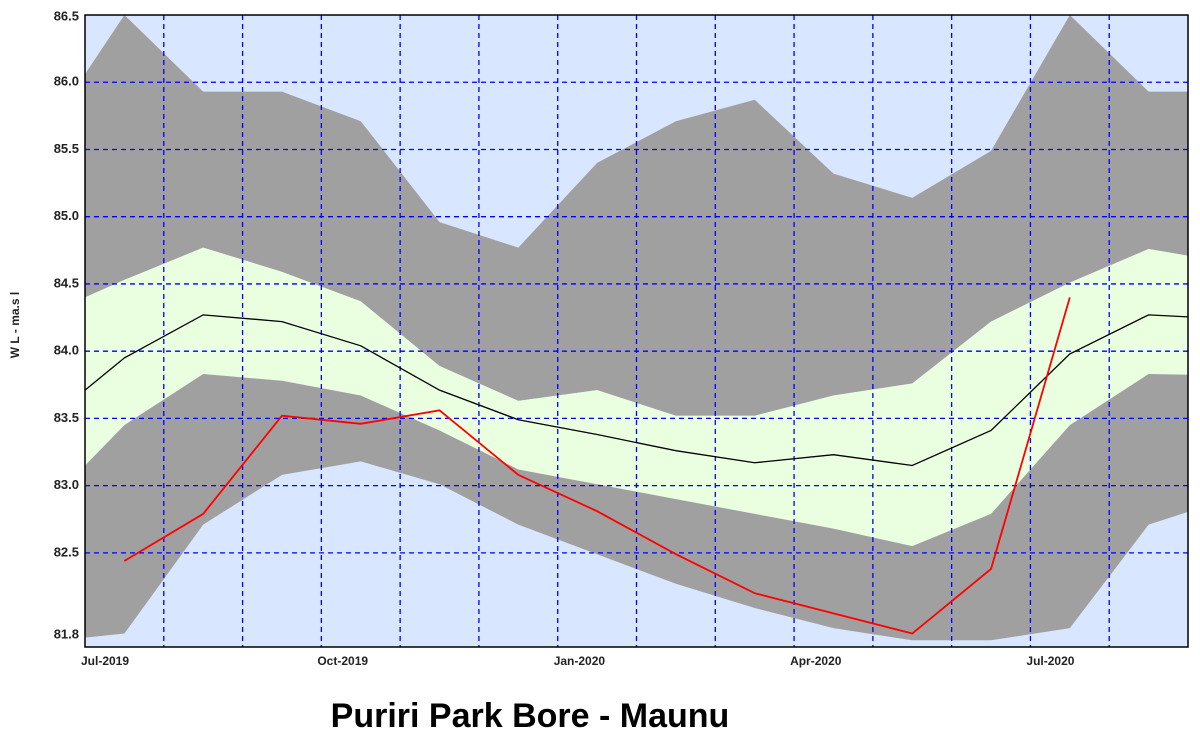 The image size is (1200, 740). Describe the element at coordinates (580, 661) in the screenshot. I see `x-tick-label: Jan-2020` at that location.